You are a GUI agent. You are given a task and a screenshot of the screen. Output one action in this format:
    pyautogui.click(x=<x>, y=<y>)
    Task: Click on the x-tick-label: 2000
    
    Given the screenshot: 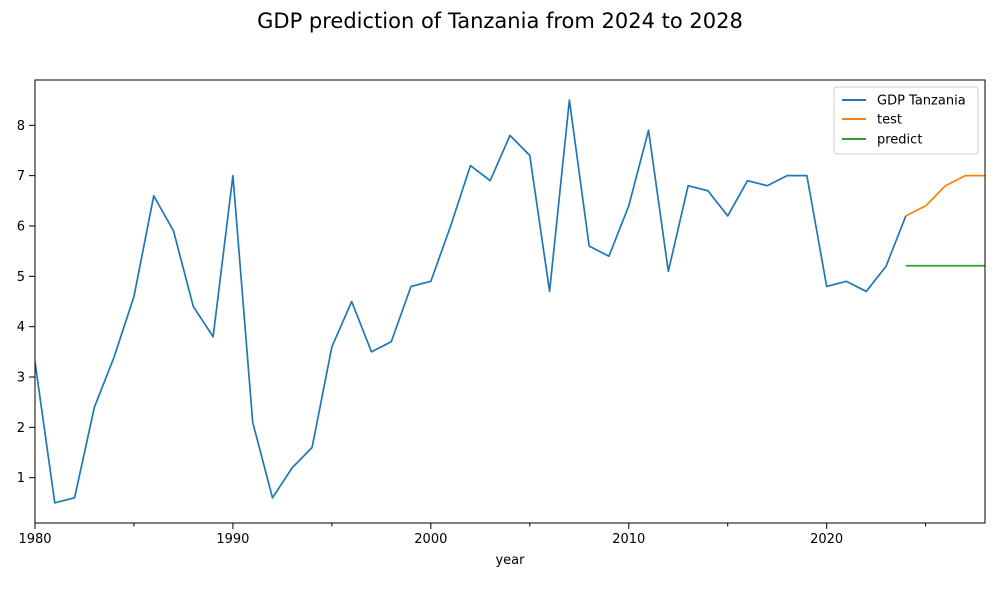 What is the action you would take?
    pyautogui.click(x=430, y=539)
    